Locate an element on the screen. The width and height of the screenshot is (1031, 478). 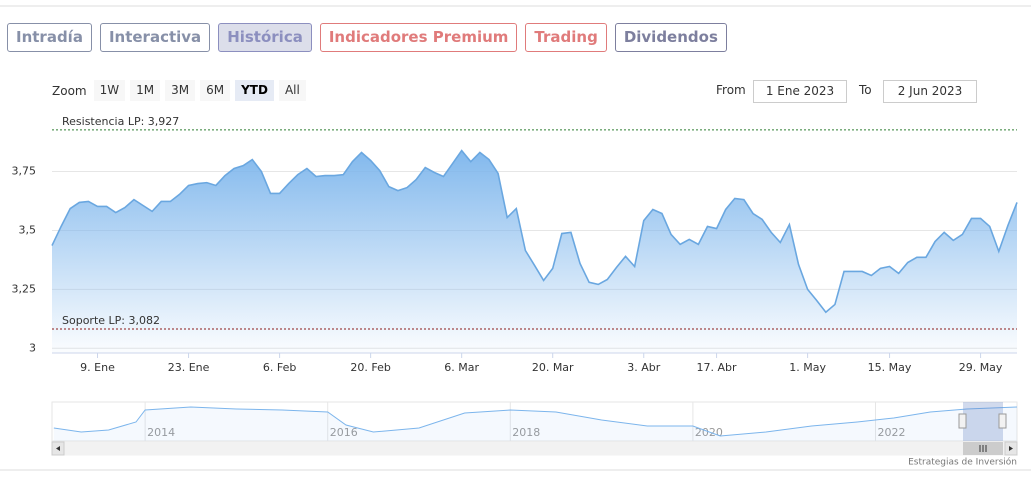
x-tick-label: 3. Abr is located at coordinates (643, 367).